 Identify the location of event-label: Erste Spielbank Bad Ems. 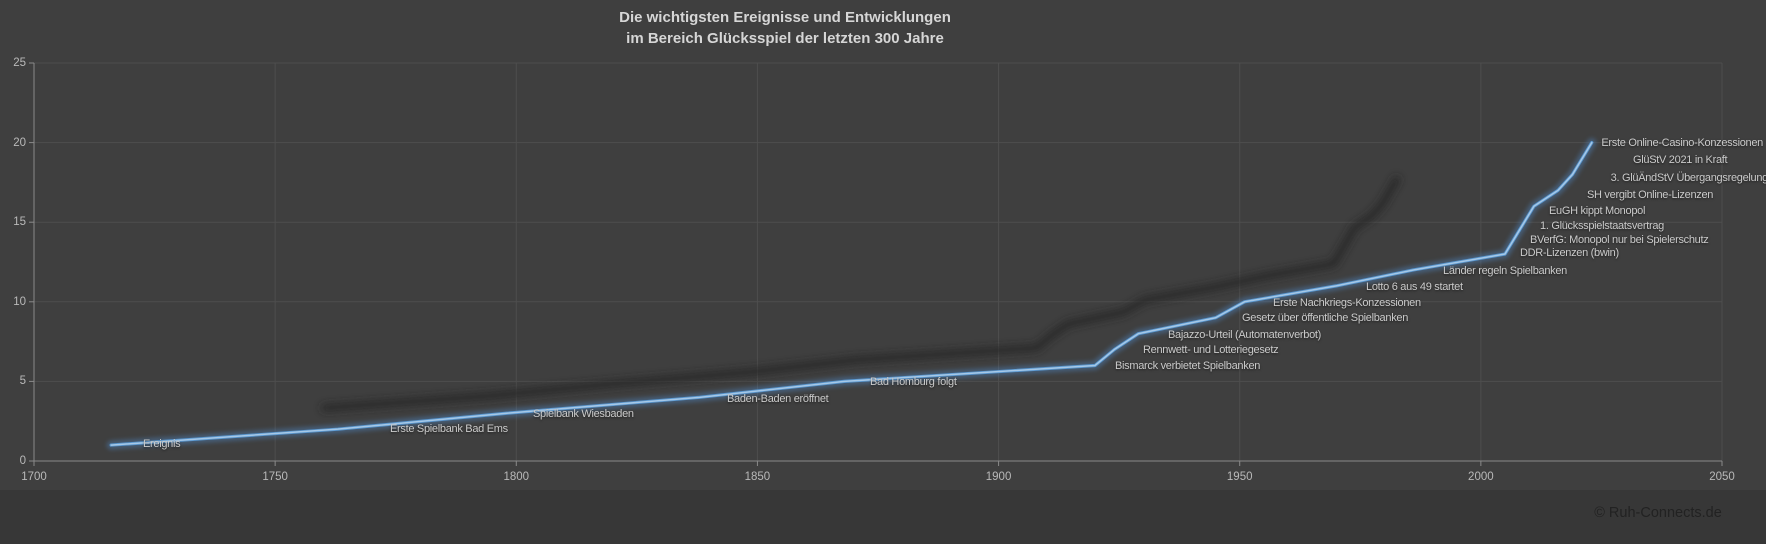
(449, 429).